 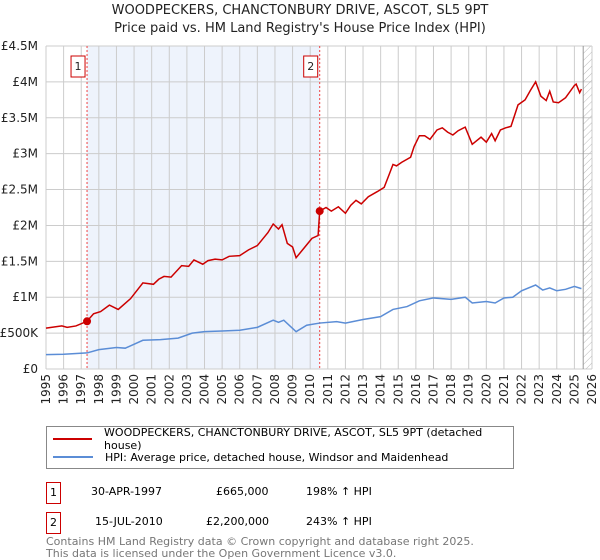 I want to click on x-tick-label: 2010, so click(x=310, y=389).